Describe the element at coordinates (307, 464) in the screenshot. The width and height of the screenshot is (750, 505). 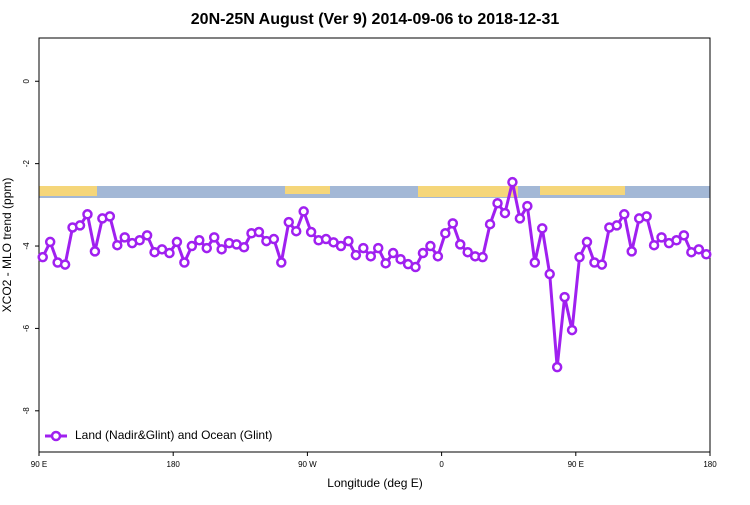
I see `x-tick-label: 90 W` at that location.